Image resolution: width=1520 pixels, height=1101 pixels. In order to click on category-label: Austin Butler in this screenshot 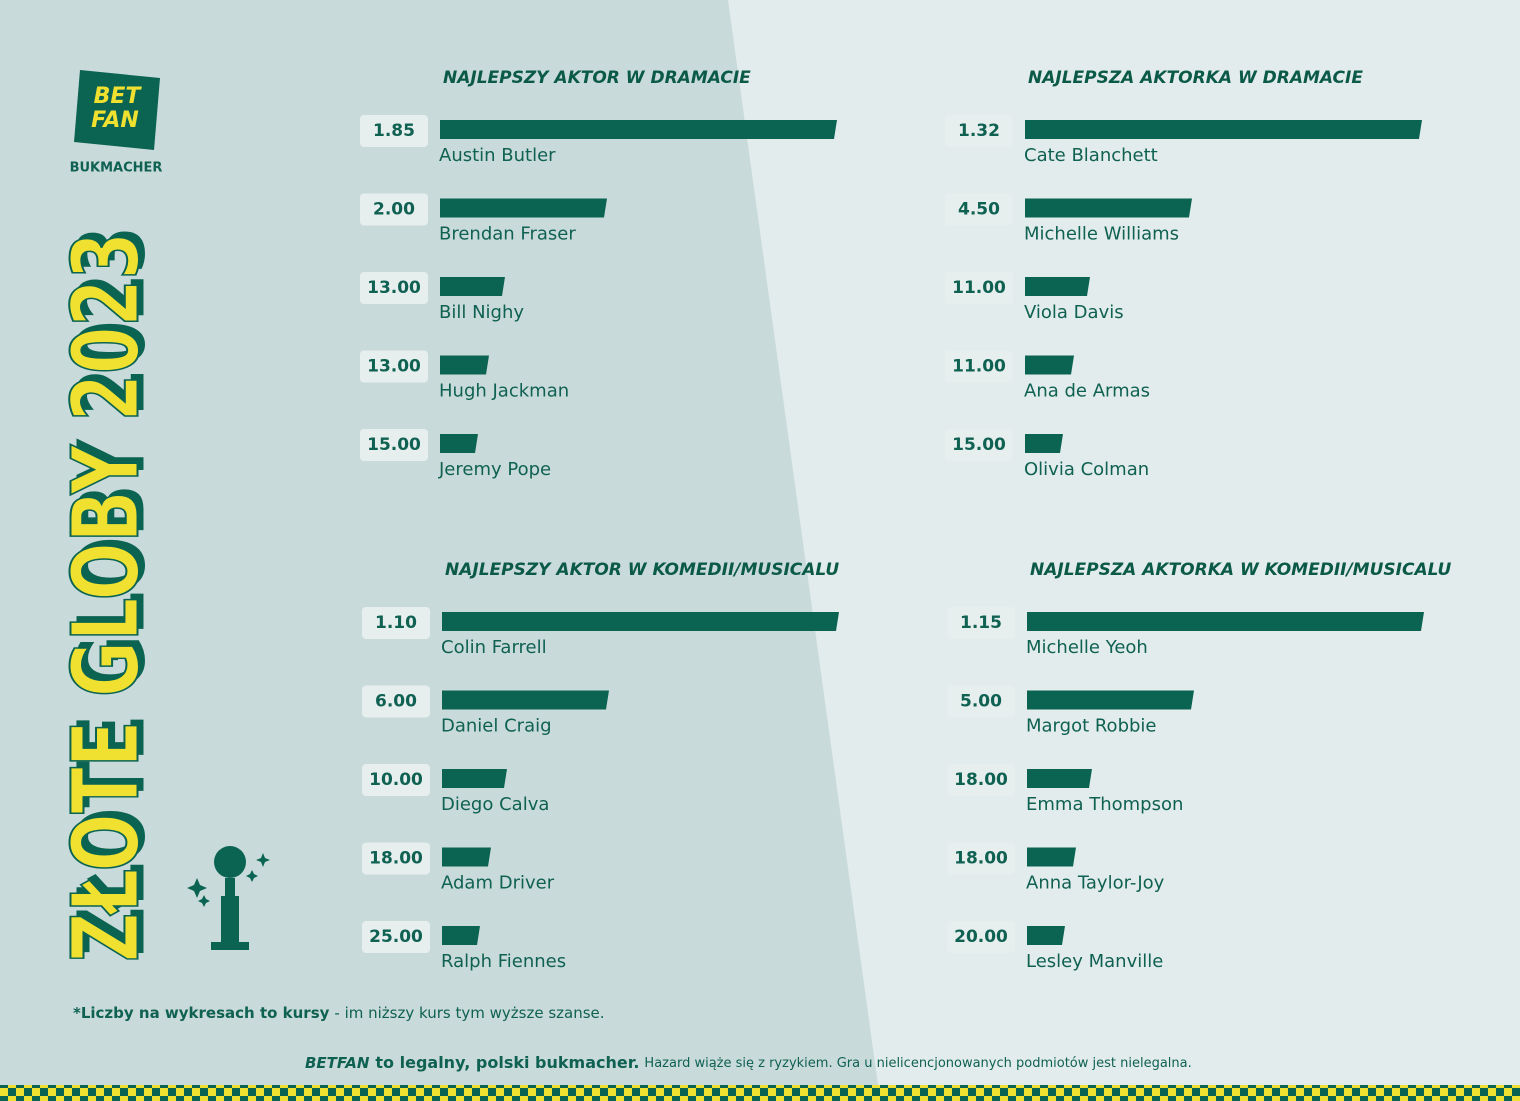, I will do `click(497, 155)`.